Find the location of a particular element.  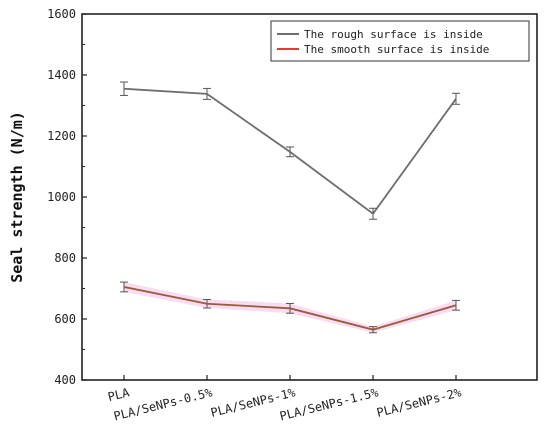

y-tick-label: 1600 is located at coordinates (61, 14).